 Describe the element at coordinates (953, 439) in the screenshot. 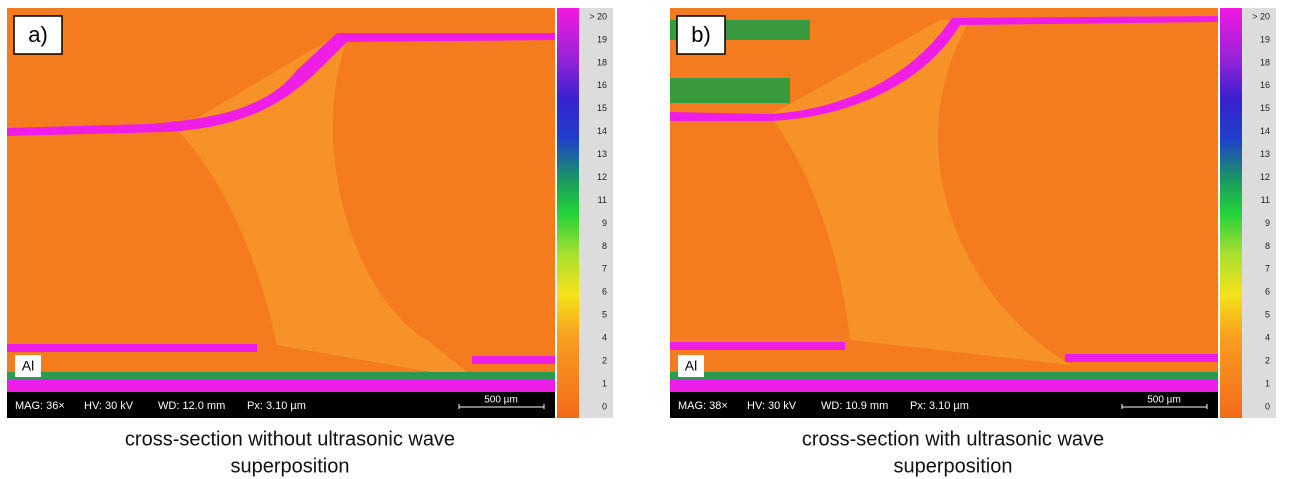

I see `caption: cross-section with ultrasonic wave` at that location.